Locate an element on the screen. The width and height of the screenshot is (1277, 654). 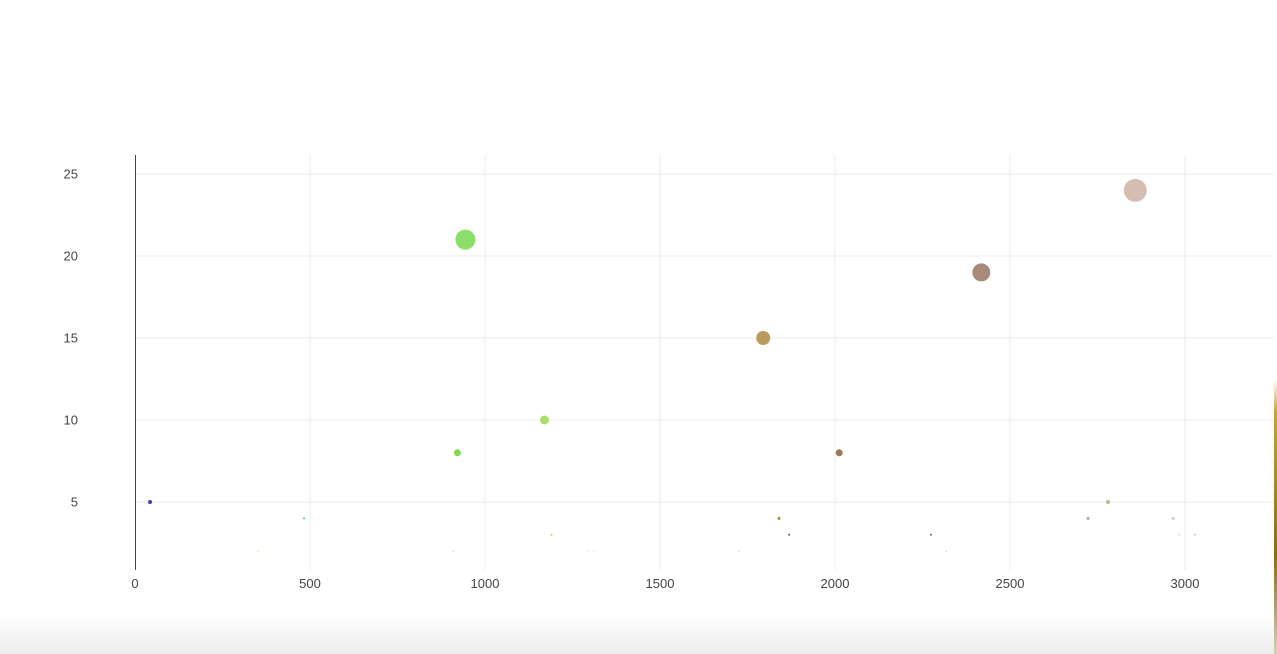
y-tick-label: 20 is located at coordinates (71, 256).